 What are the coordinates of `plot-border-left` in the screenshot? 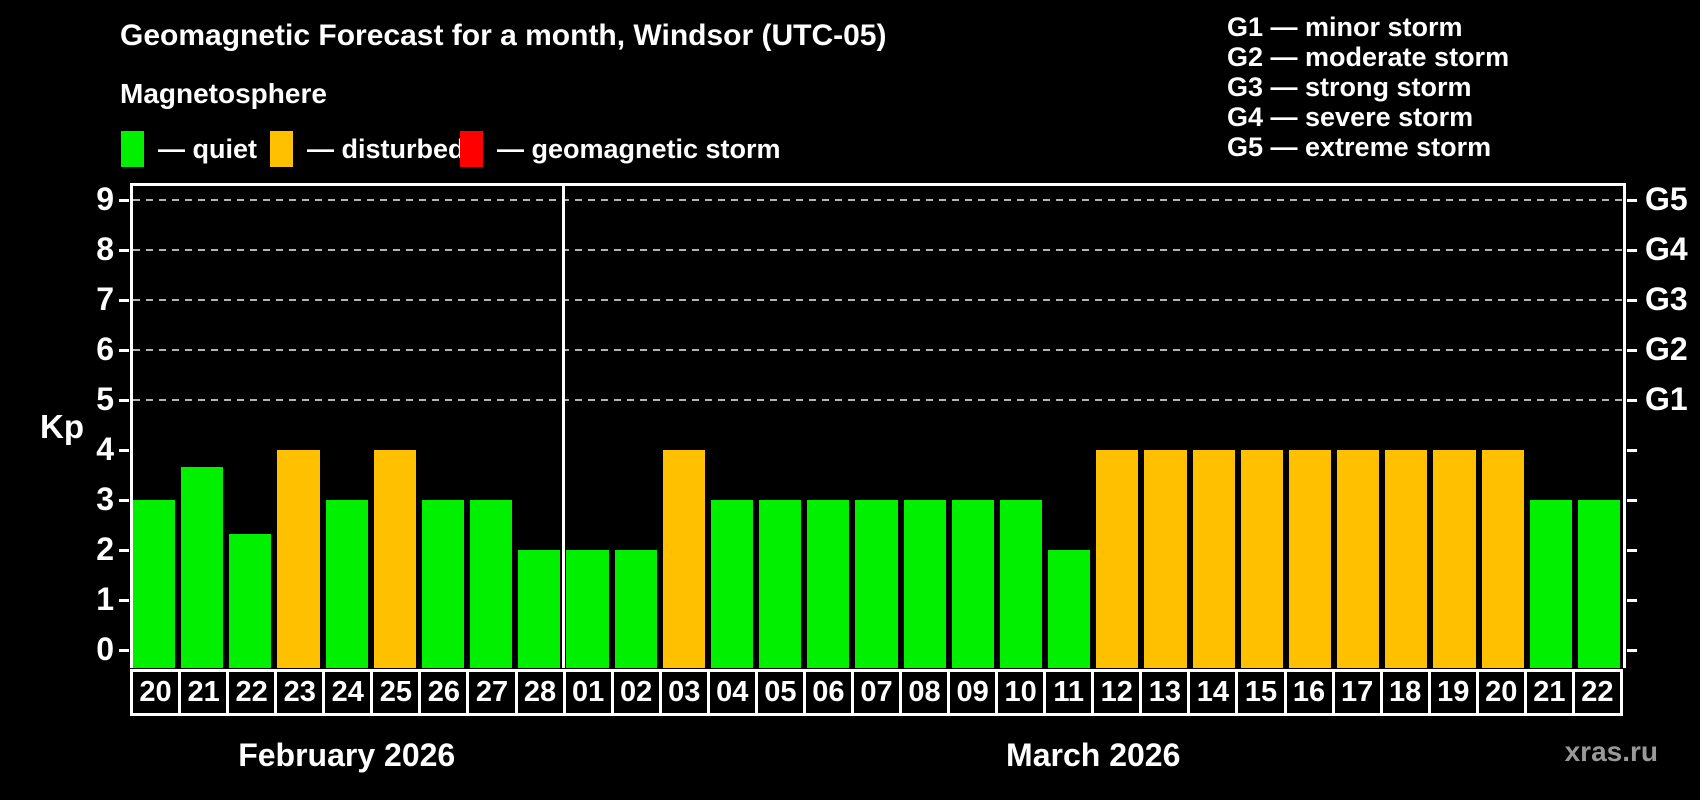 It's located at (131, 425).